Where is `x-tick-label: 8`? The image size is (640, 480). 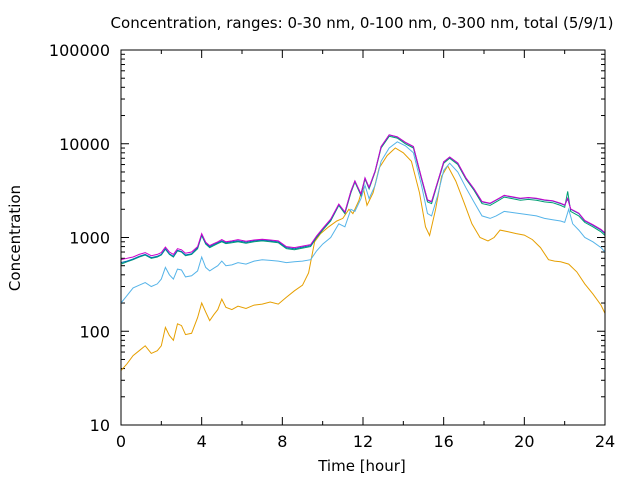 x-tick-label: 8 is located at coordinates (282, 441).